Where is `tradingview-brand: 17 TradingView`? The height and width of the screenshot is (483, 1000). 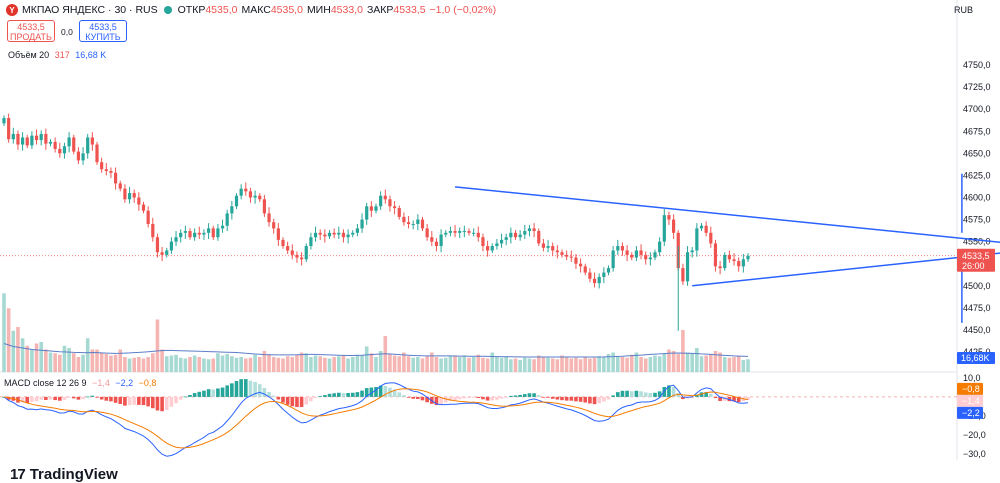 tradingview-brand: 17 TradingView is located at coordinates (64, 474).